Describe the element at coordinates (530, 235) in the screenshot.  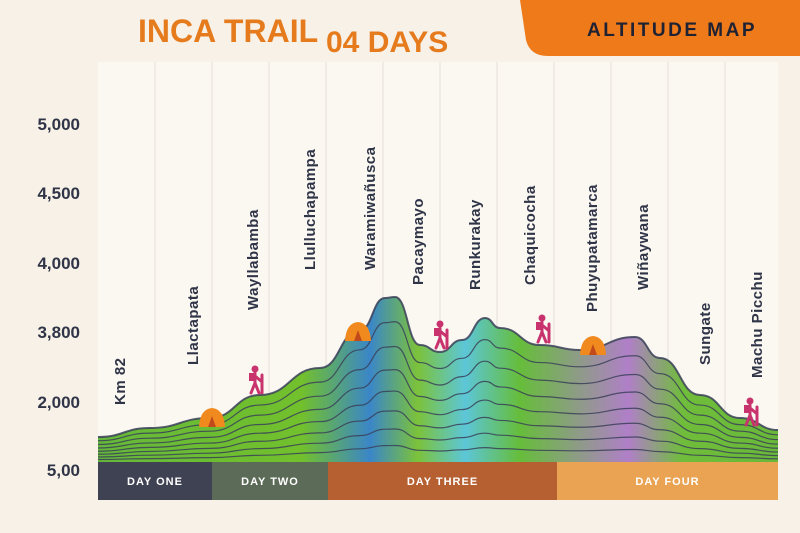
I see `waypoint-label: Chaquicocha` at that location.